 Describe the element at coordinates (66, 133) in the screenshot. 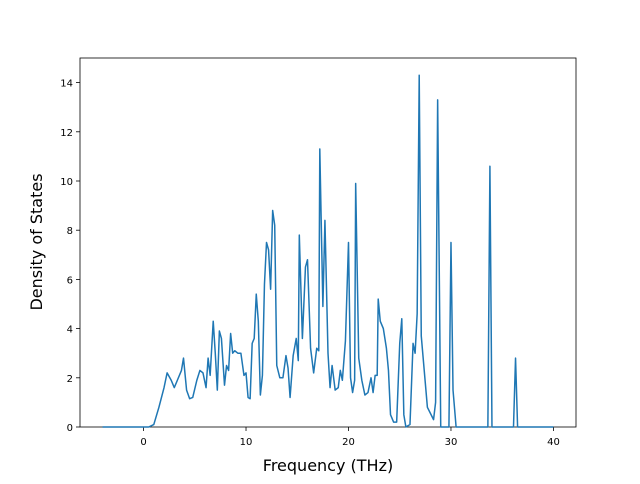

I see `y-tick-label: 12` at that location.